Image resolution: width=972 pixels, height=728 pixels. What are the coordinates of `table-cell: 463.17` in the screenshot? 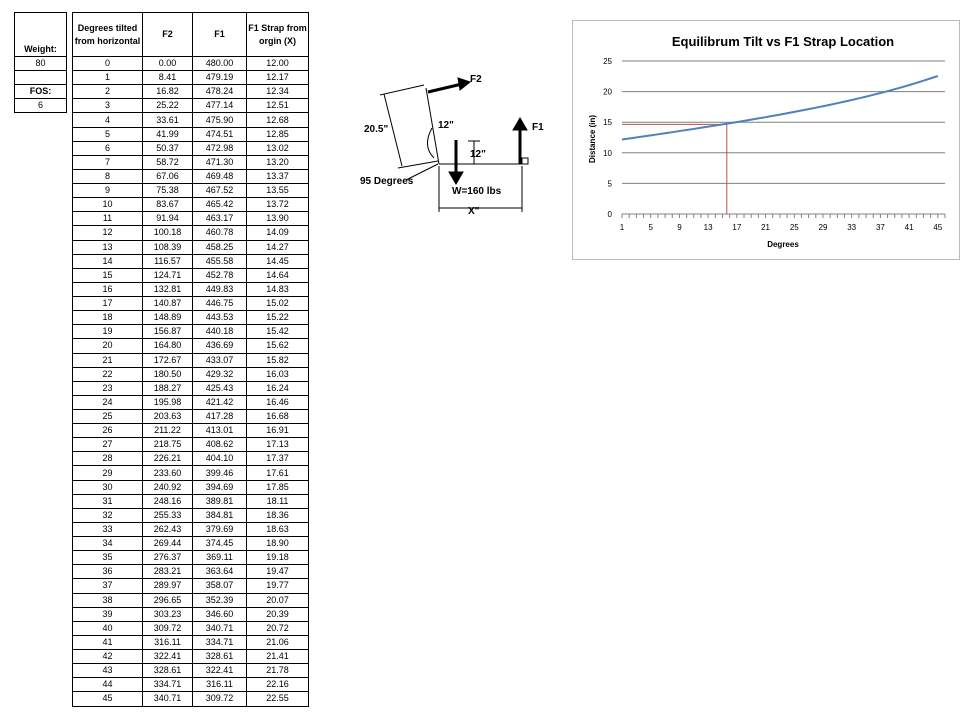 It's located at (219, 219).